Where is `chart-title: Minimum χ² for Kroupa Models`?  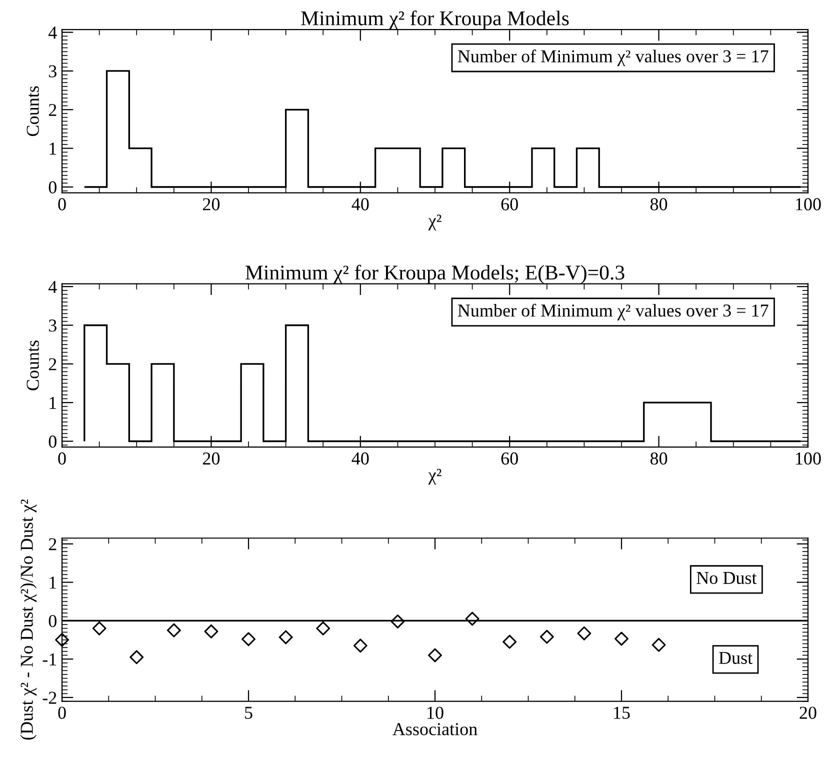
chart-title: Minimum χ² for Kroupa Models is located at coordinates (435, 20).